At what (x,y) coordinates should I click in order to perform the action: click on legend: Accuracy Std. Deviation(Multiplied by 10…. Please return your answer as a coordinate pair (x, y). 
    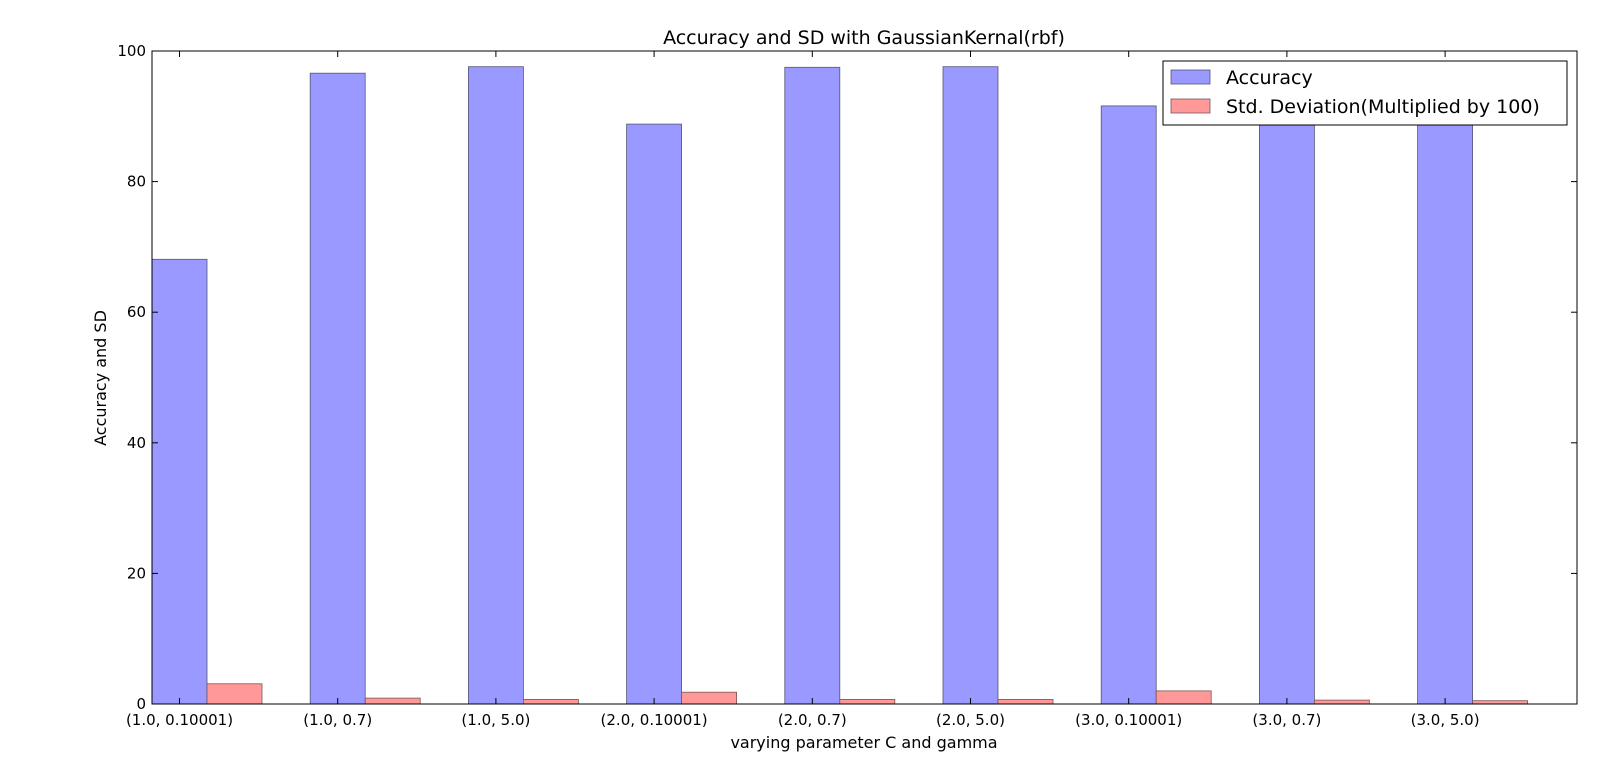
    Looking at the image, I should click on (1365, 93).